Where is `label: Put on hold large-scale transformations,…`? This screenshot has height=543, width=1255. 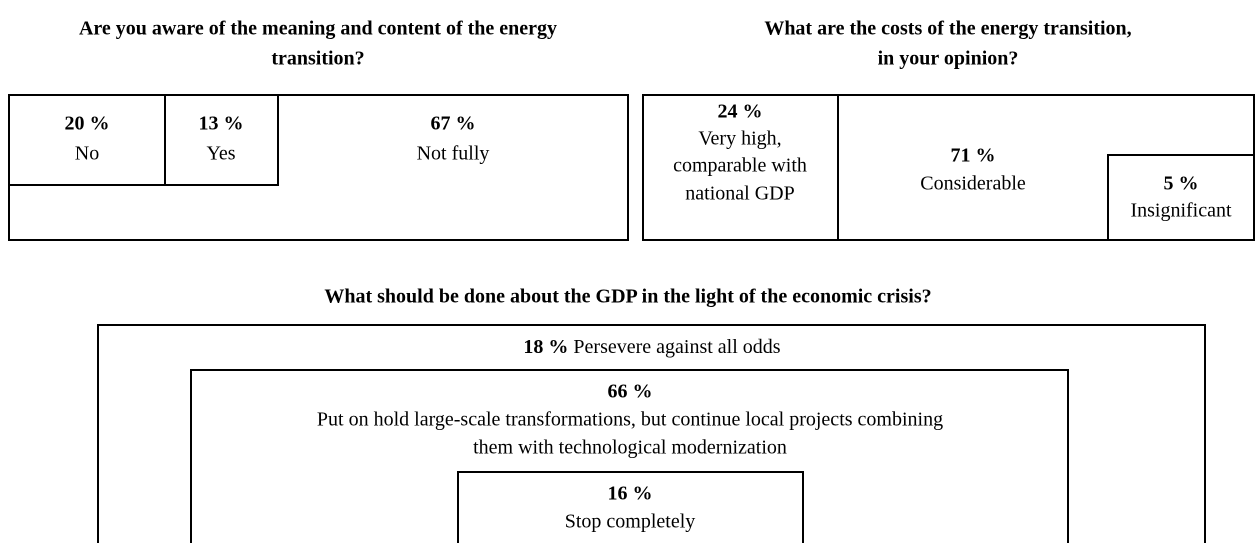 label: Put on hold large-scale transformations,… is located at coordinates (630, 420).